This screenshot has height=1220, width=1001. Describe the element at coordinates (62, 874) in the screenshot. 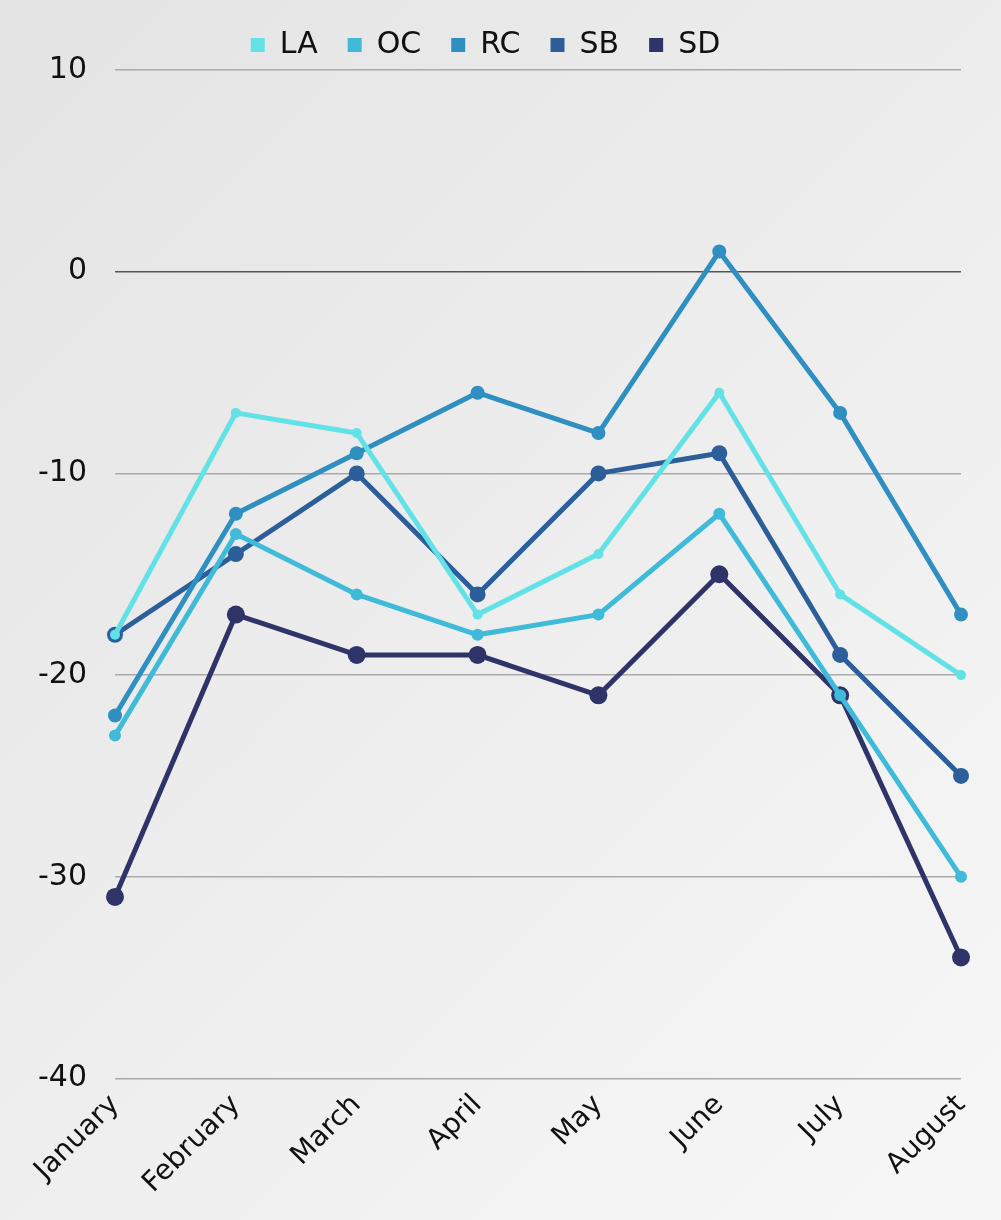

I see `y-tick-label: -30` at that location.